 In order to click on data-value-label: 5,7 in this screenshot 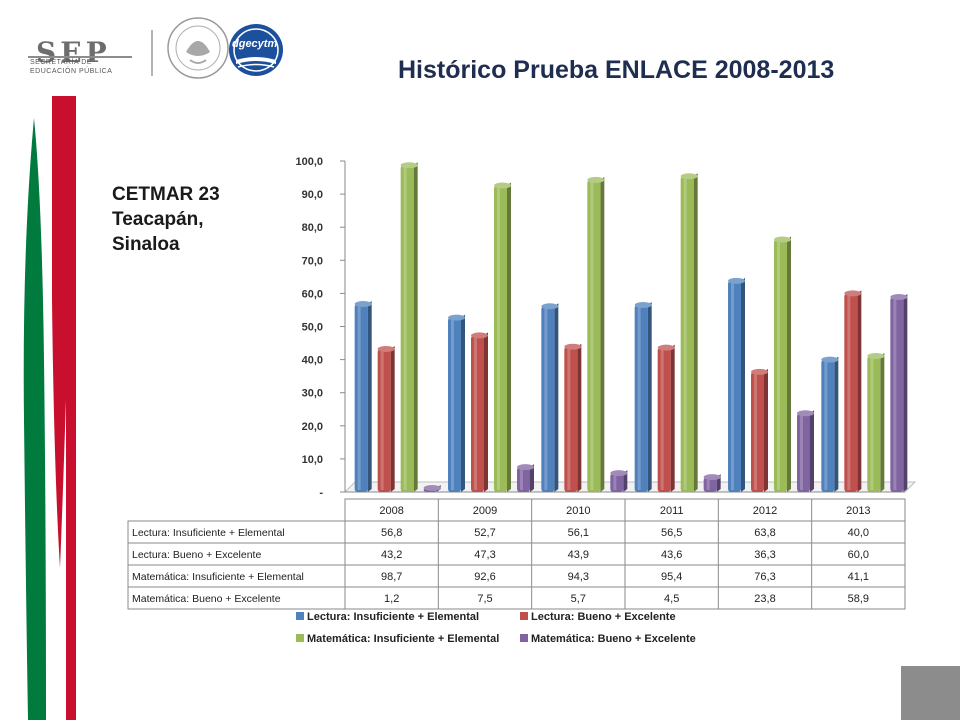, I will do `click(578, 599)`.